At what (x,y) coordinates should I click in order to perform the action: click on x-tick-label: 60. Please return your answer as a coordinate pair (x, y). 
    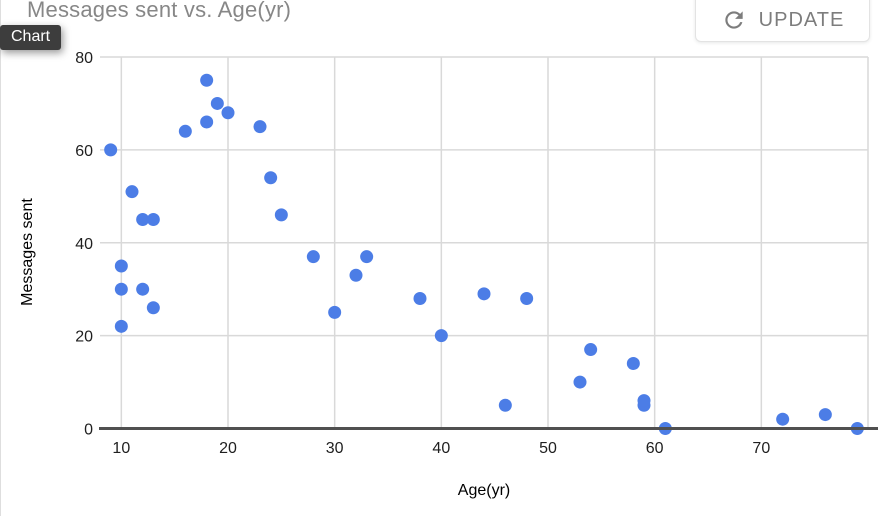
    Looking at the image, I should click on (655, 448).